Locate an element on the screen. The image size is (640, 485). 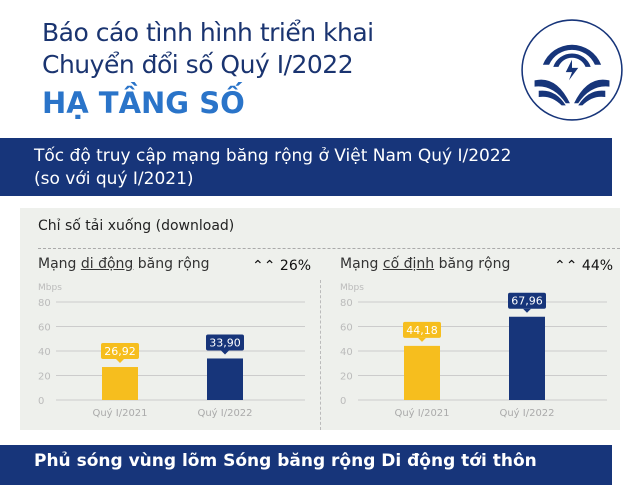
title-underlined: cố định is located at coordinates (408, 264).